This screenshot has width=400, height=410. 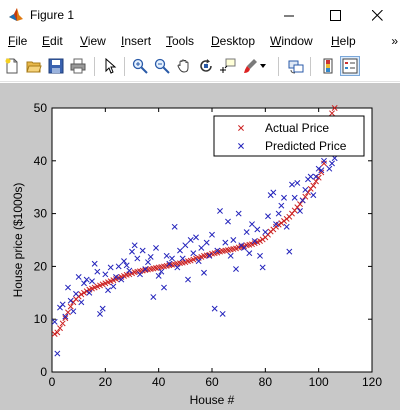 I want to click on y-tick-label: 50, so click(x=41, y=108).